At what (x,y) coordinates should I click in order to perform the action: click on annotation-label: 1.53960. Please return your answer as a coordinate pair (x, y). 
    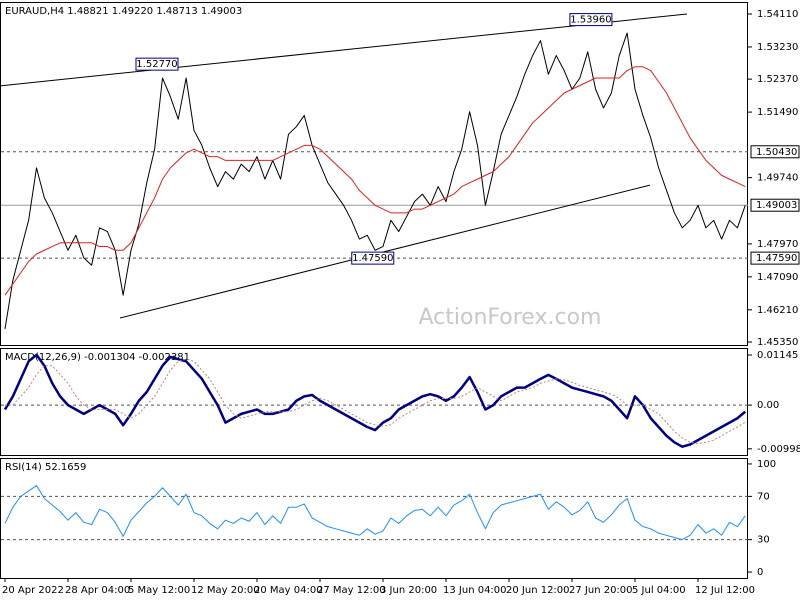
    Looking at the image, I should click on (590, 20).